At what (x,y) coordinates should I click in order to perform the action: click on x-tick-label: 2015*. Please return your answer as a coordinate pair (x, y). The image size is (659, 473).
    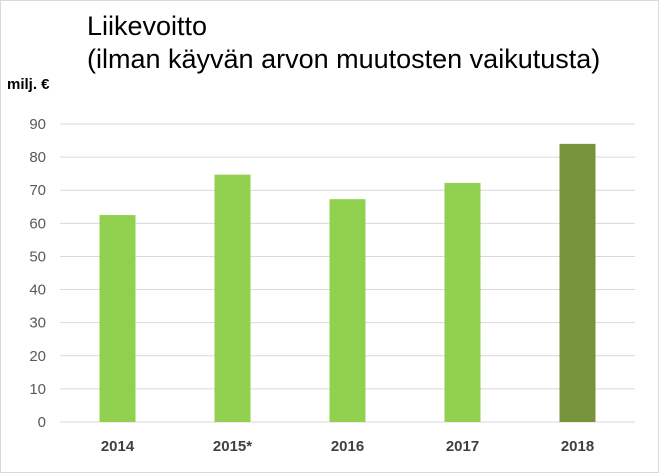
    Looking at the image, I should click on (232, 446).